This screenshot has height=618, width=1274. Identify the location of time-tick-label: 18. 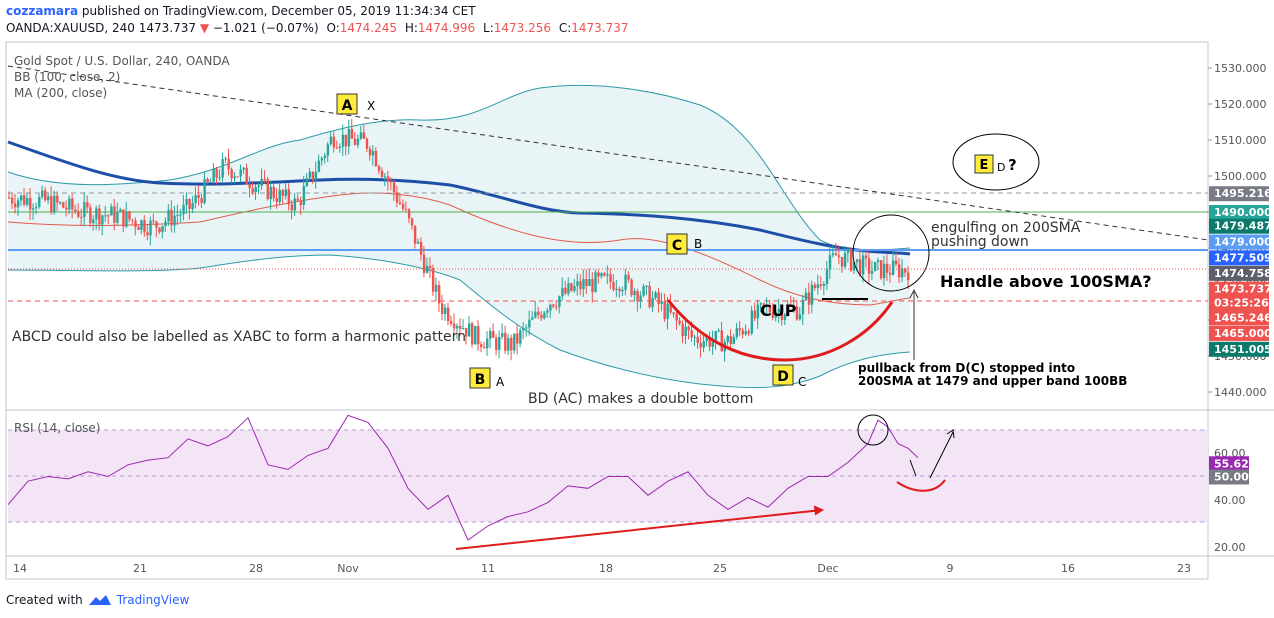
(606, 568).